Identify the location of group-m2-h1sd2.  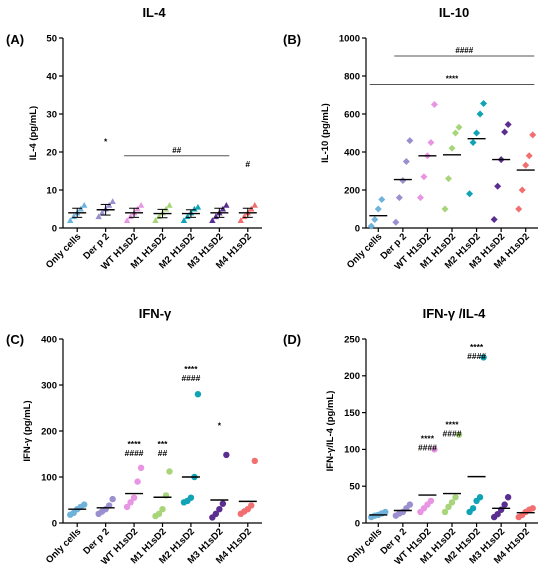
(191, 448).